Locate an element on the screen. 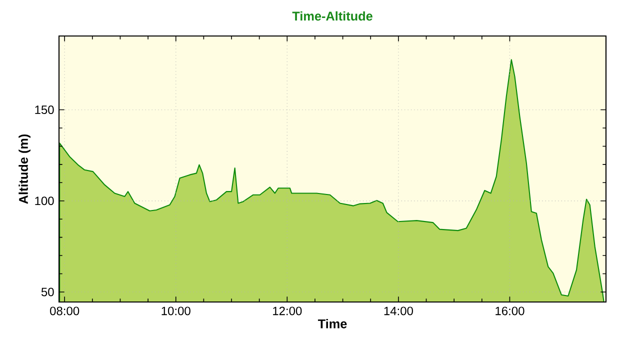 Image resolution: width=640 pixels, height=350 pixels. x-tick-label: 10:00 is located at coordinates (176, 311).